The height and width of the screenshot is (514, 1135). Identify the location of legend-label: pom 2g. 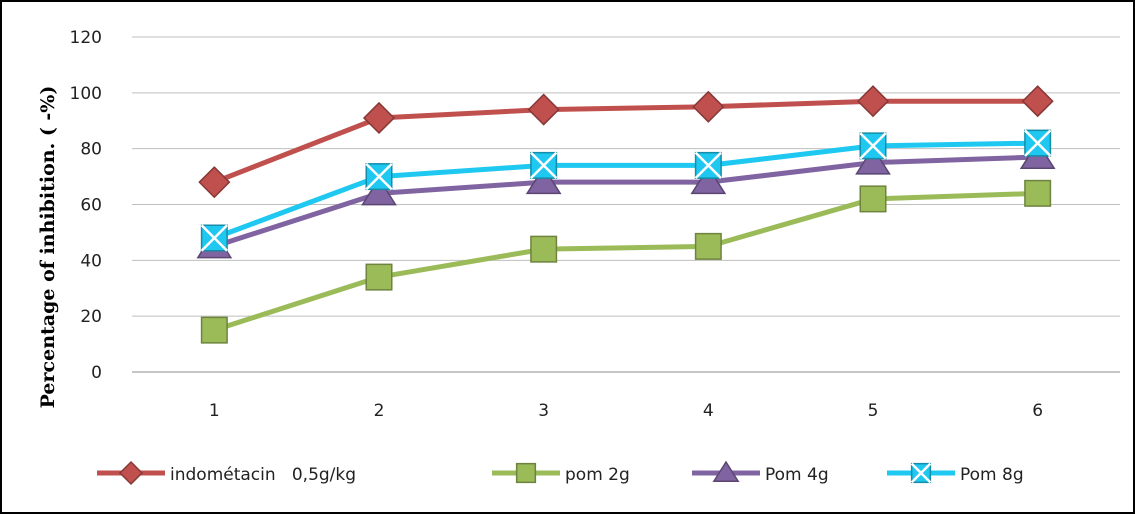
(597, 475).